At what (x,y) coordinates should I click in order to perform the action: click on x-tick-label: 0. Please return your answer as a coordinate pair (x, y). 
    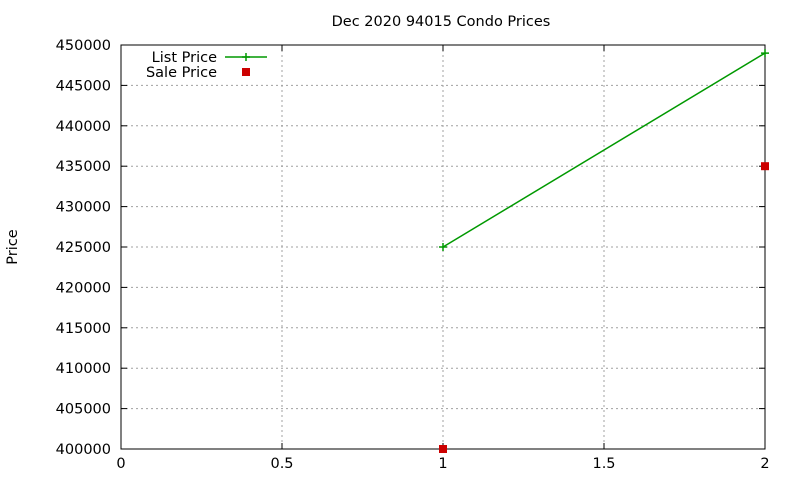
    Looking at the image, I should click on (120, 464).